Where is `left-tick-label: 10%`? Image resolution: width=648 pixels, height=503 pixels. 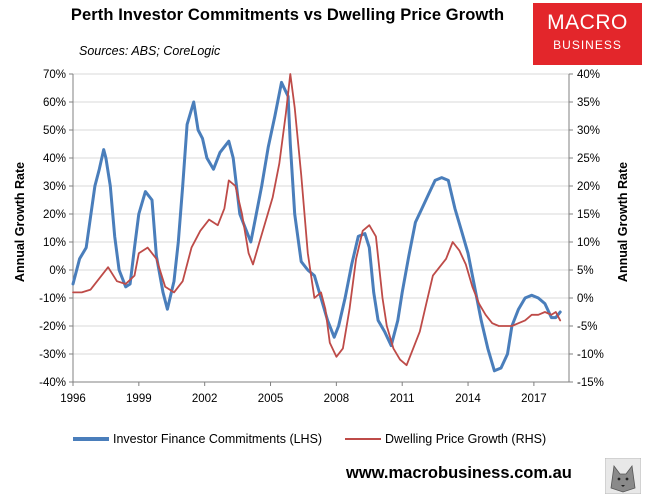
left-tick-label: 10% is located at coordinates (54, 243).